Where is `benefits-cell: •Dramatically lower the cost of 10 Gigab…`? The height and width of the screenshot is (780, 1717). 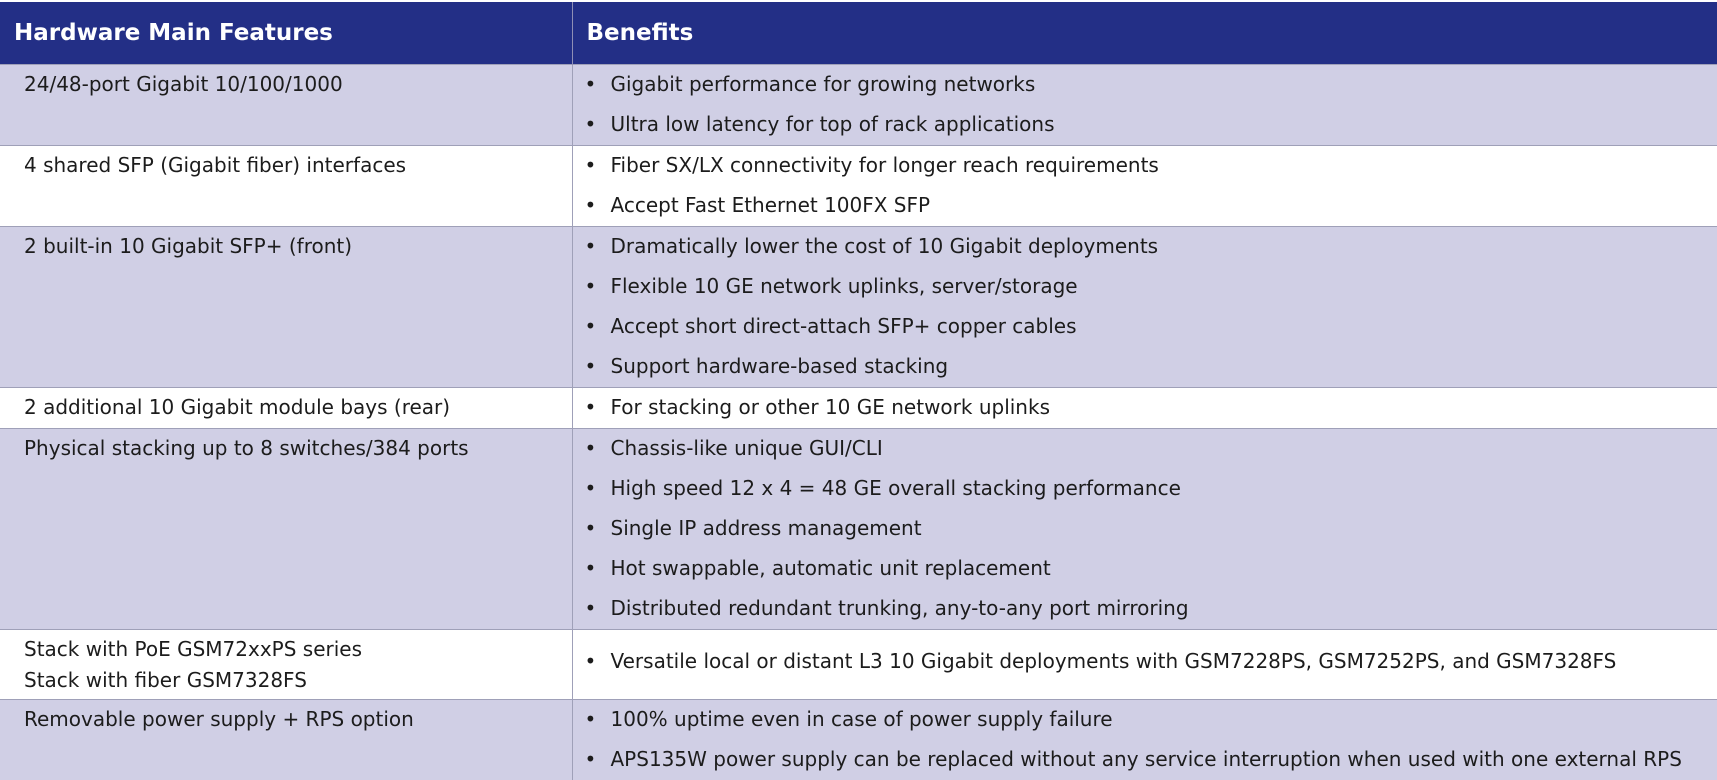 benefits-cell: •Dramatically lower the cost of 10 Gigab… is located at coordinates (1144, 306).